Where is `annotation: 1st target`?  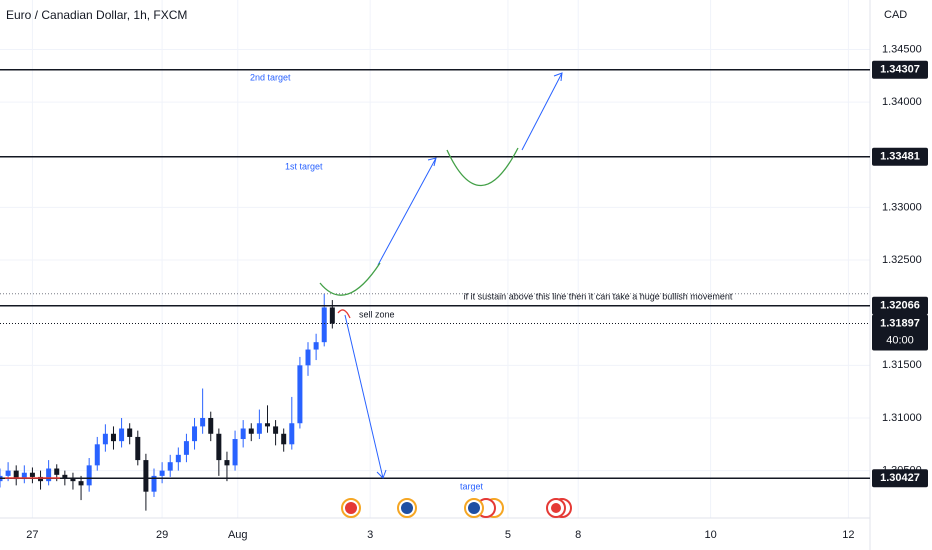 annotation: 1st target is located at coordinates (304, 166).